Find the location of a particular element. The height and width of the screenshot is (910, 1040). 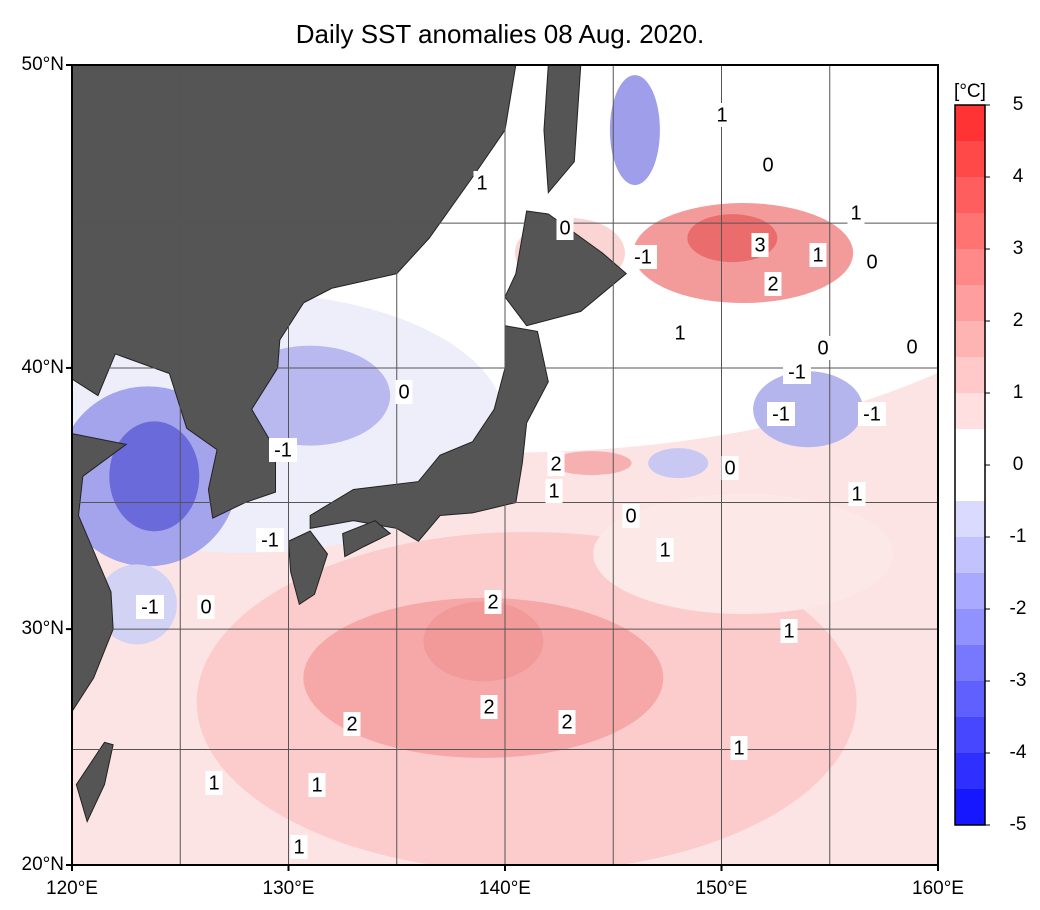

colorbar-unit: [°C] is located at coordinates (970, 91).